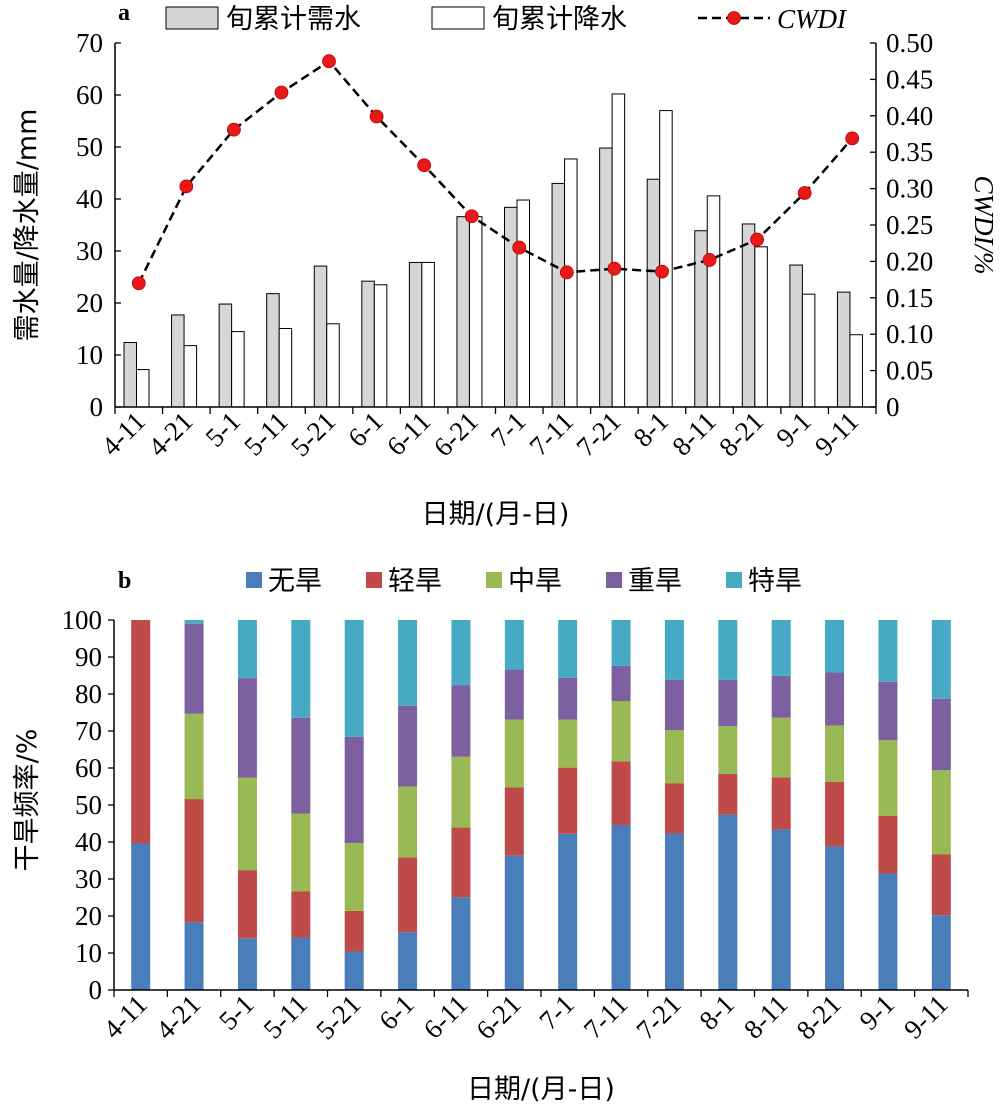 The height and width of the screenshot is (1113, 1000). What do you see at coordinates (495, 171) in the screenshot?
I see `cwdi-line` at bounding box center [495, 171].